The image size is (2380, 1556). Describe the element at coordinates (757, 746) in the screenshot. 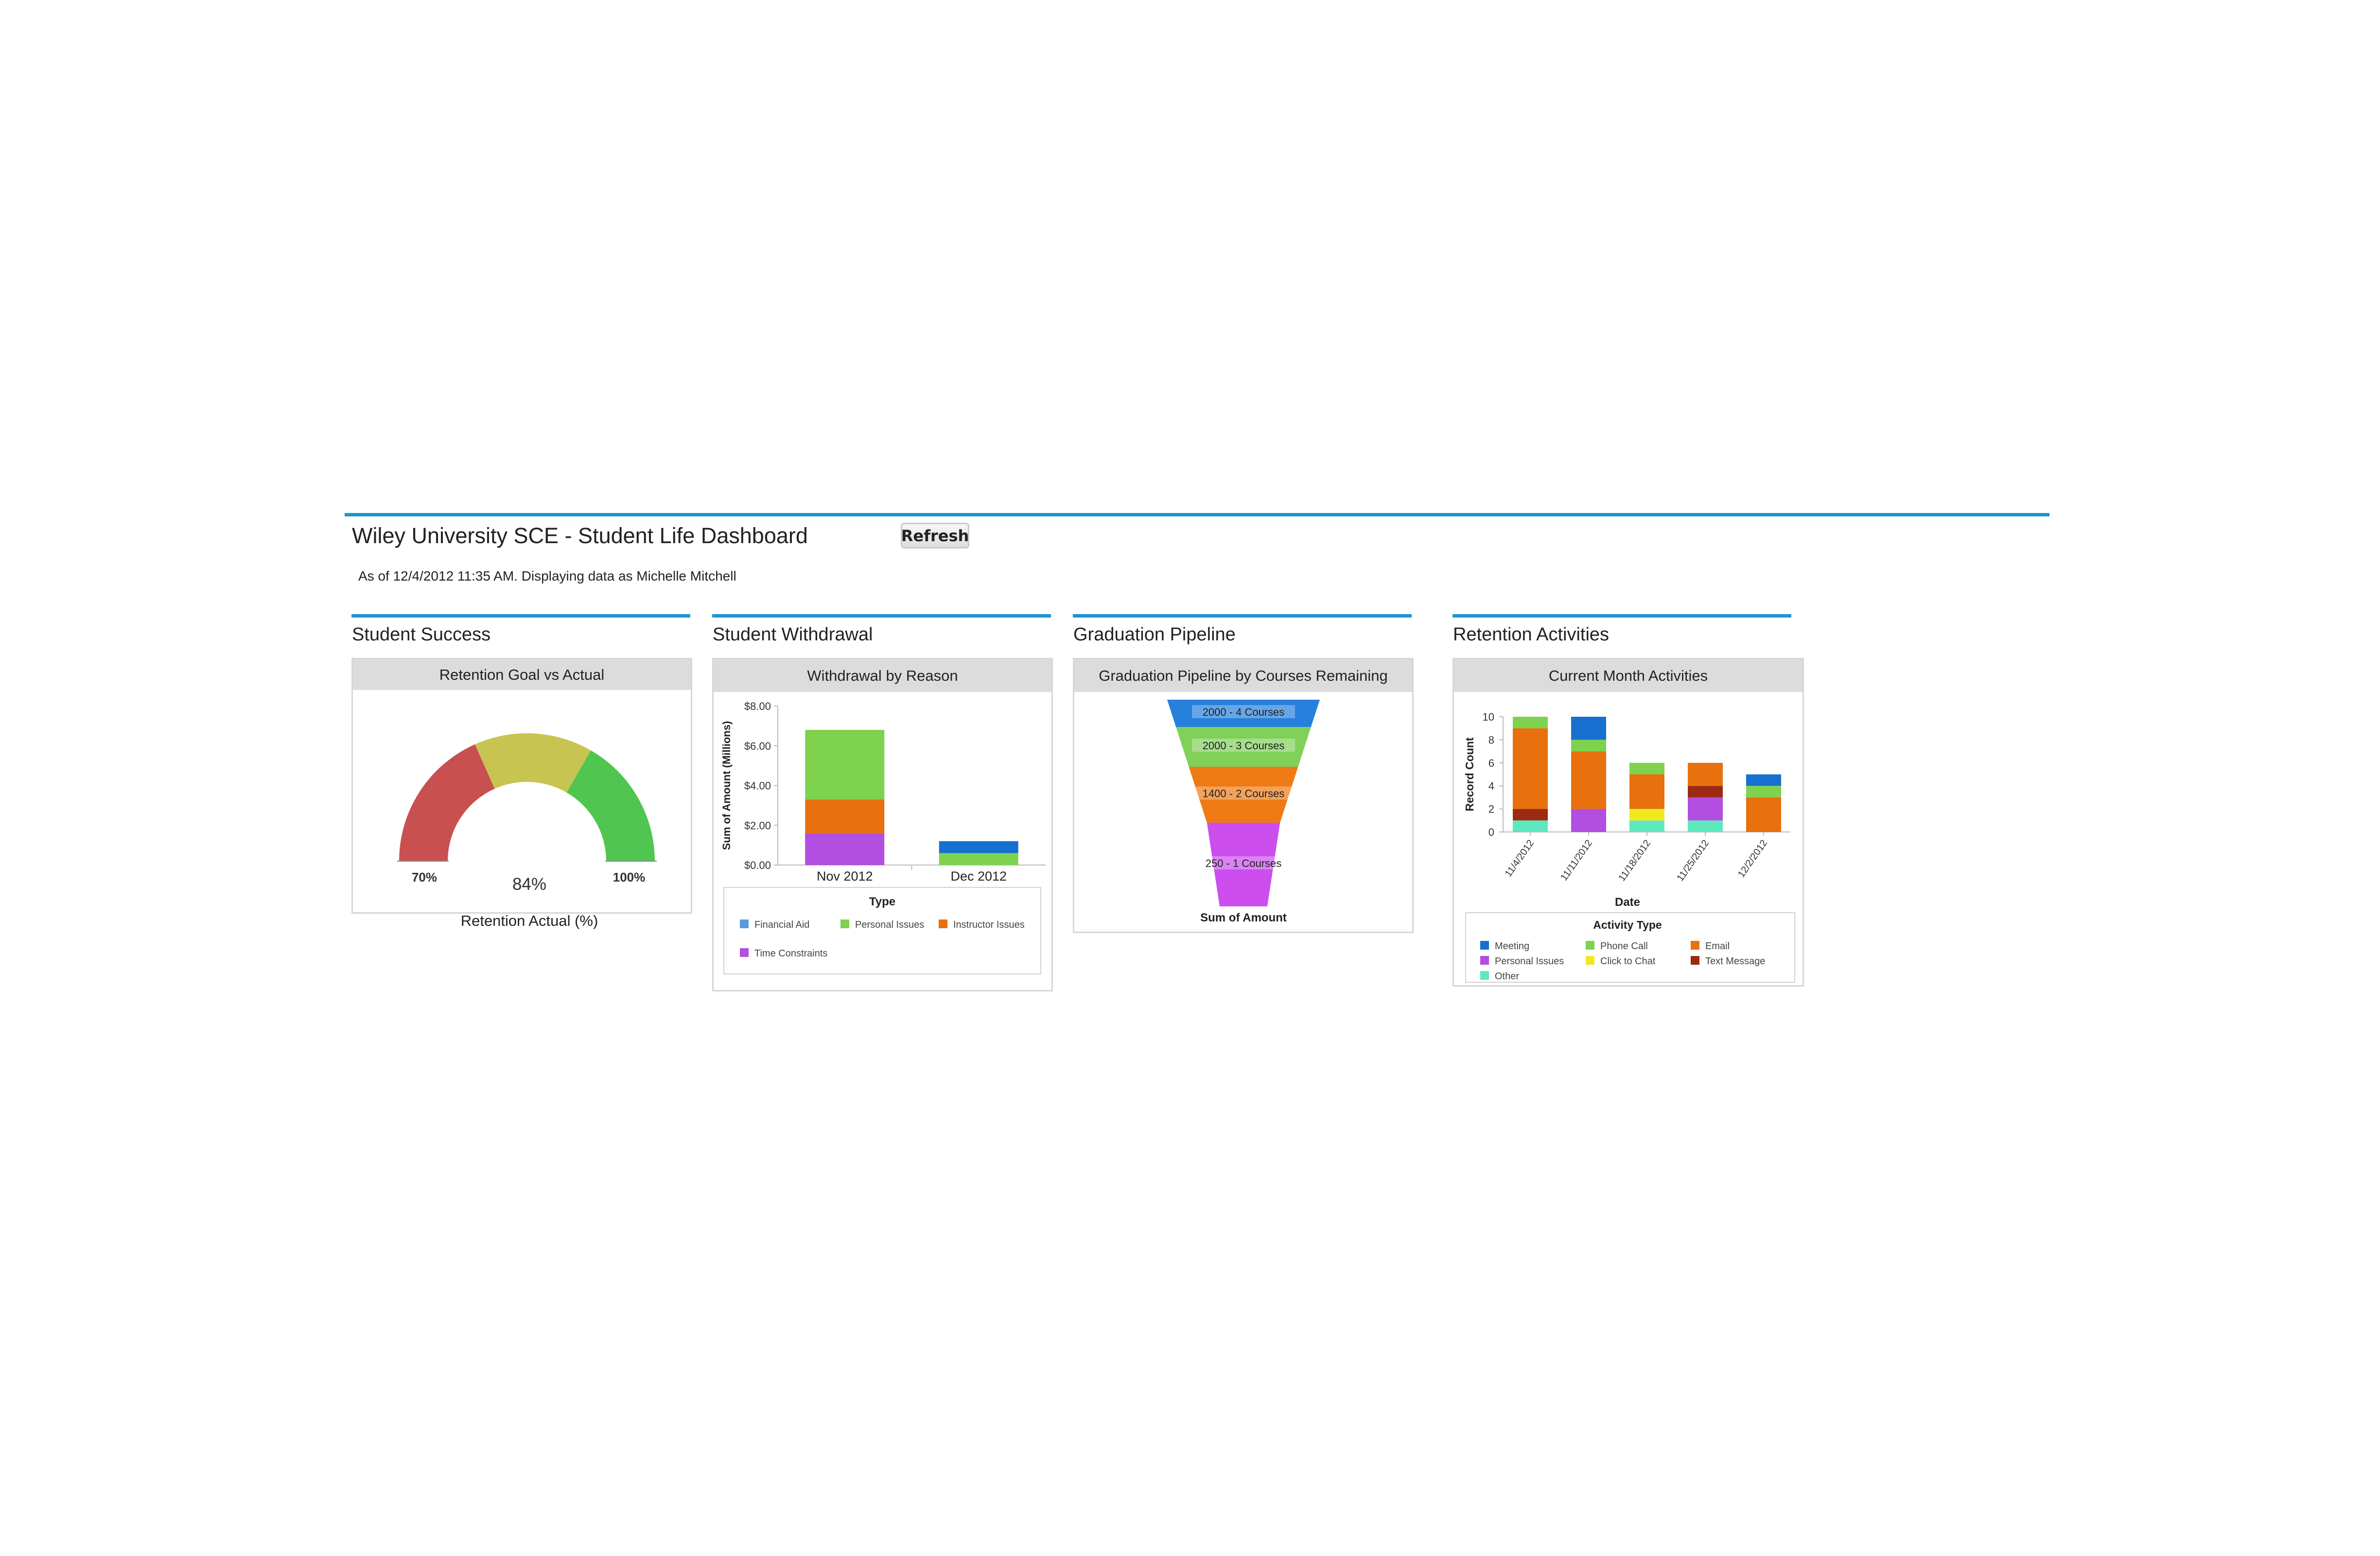

I see `y-tick-label: $6.00` at that location.